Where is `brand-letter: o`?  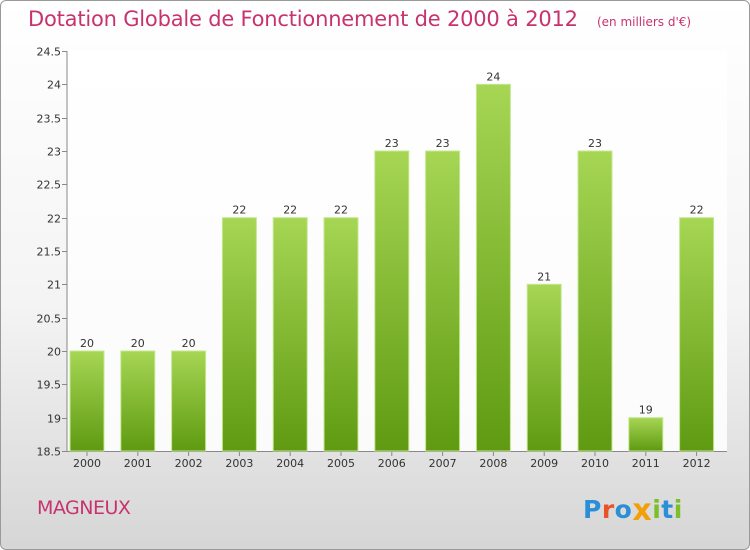
brand-letter: o is located at coordinates (623, 509).